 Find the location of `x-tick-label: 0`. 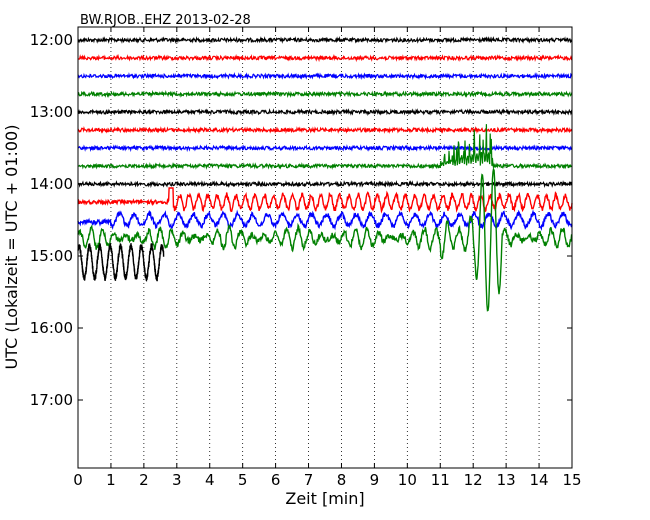

x-tick-label: 0 is located at coordinates (78, 480).